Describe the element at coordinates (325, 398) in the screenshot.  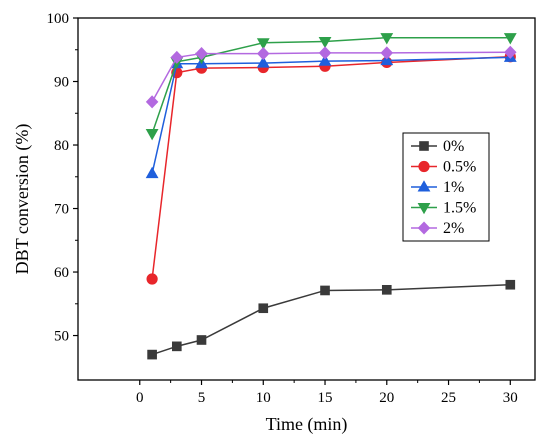
I see `x-tick-label: 15` at that location.